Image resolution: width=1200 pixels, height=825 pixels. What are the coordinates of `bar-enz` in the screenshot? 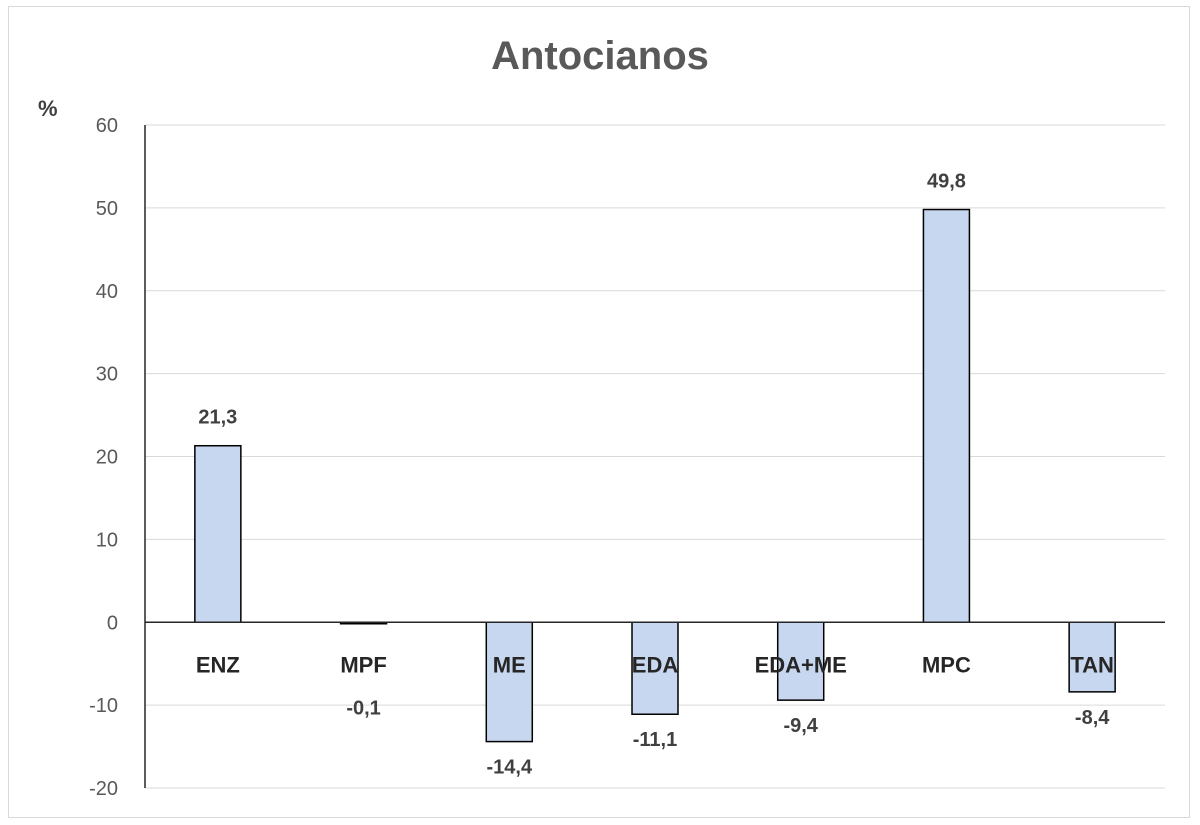 It's located at (218, 533).